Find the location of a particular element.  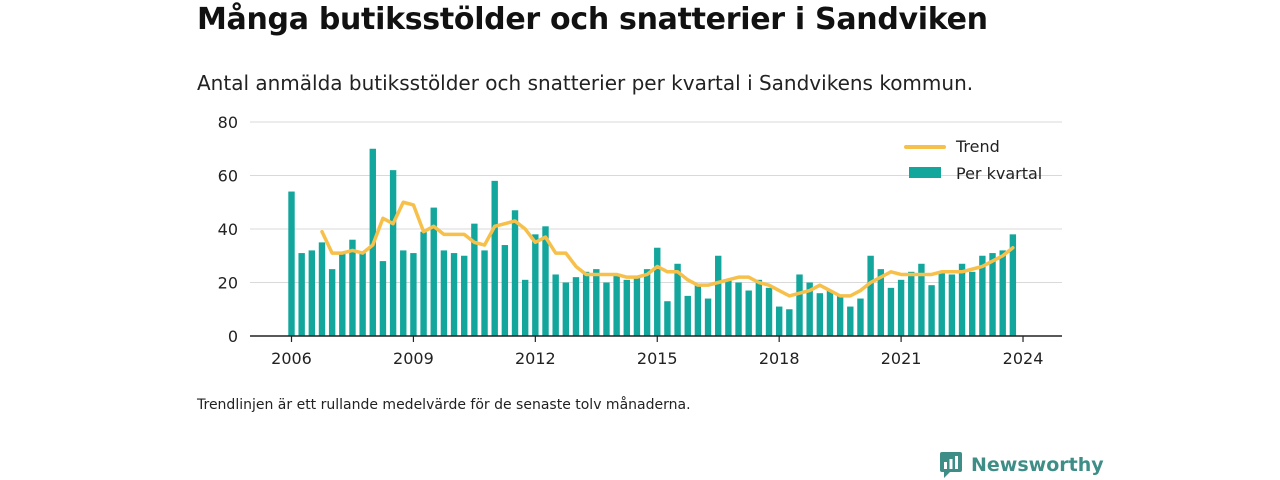

brand: Newsworthy is located at coordinates (1021, 465).